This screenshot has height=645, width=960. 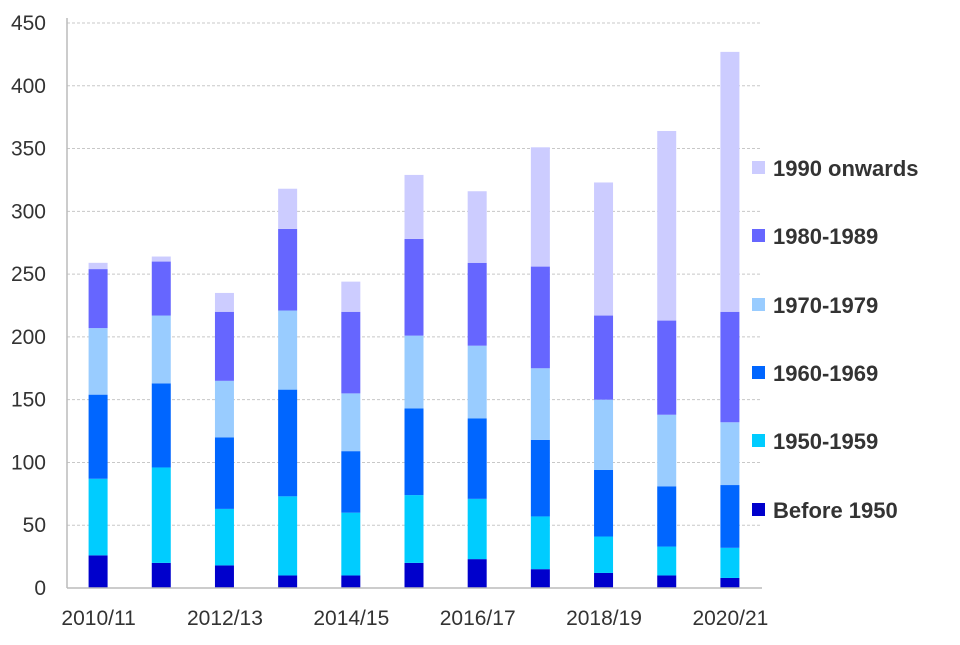 I want to click on legend-label: 1950-1959, so click(x=825, y=441).